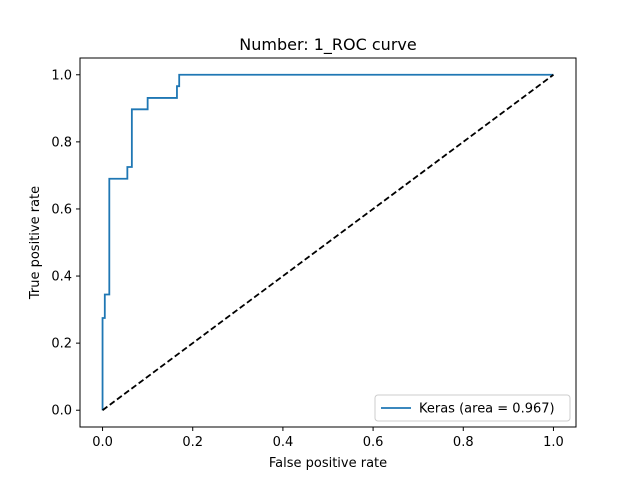 The height and width of the screenshot is (480, 640). I want to click on legend-box, so click(472, 408).